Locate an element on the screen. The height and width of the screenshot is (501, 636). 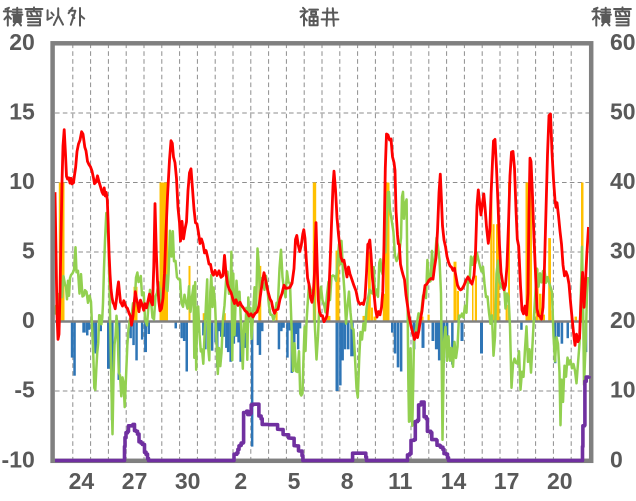
svg-text: -10 is located at coordinates (18, 459).